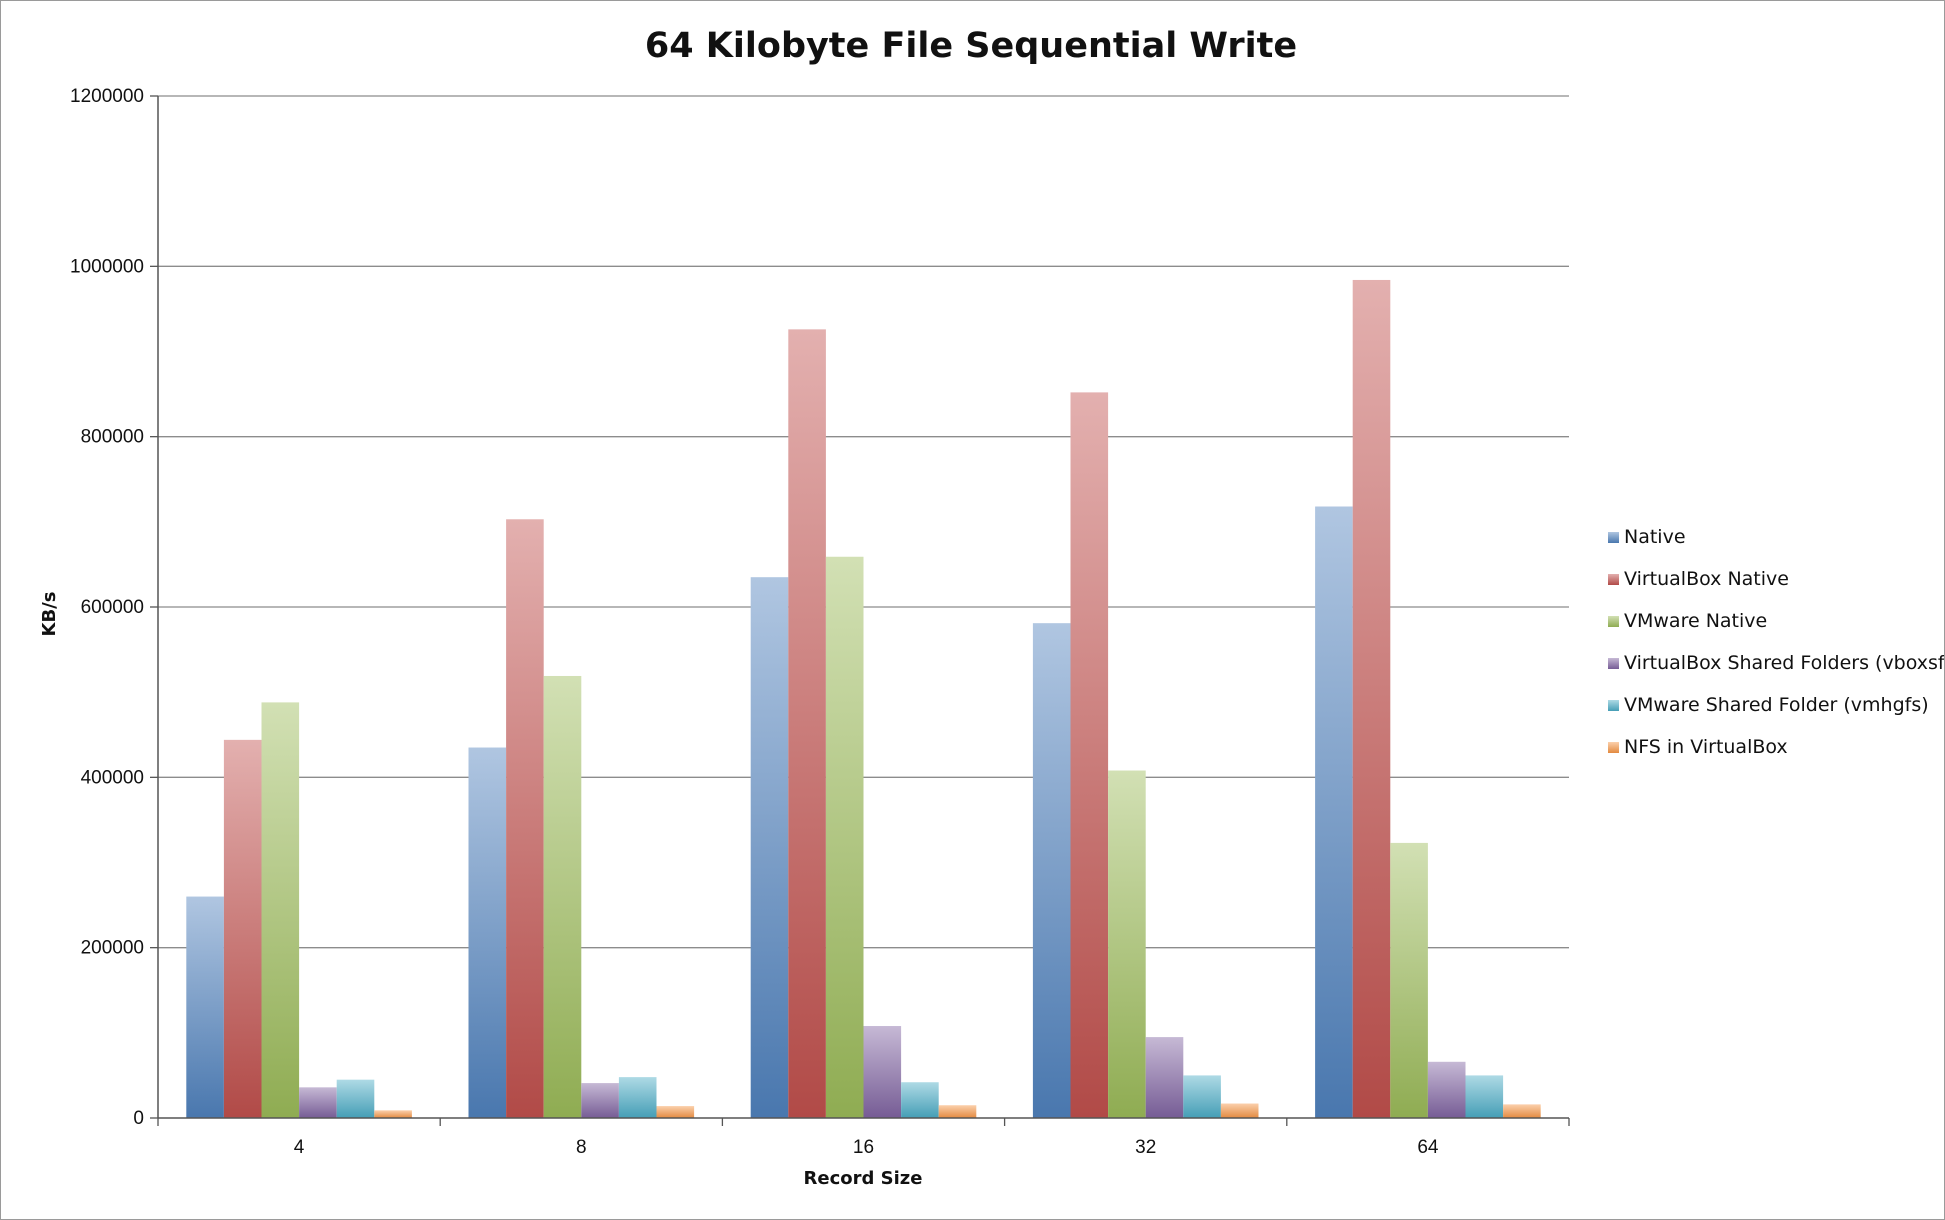 Image resolution: width=1945 pixels, height=1220 pixels. I want to click on x-tick-label: 16, so click(863, 1147).